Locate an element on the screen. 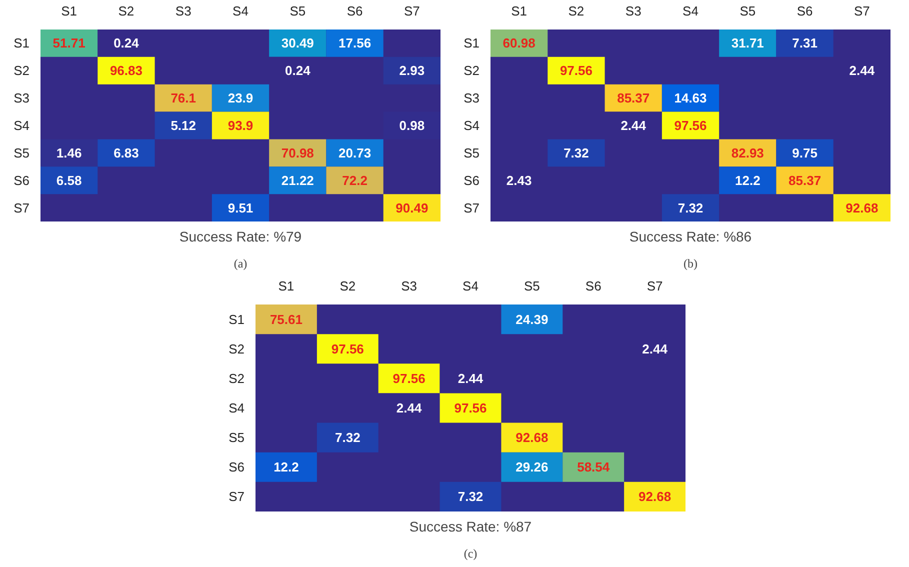 This screenshot has width=909, height=567. text: (c) is located at coordinates (471, 553).